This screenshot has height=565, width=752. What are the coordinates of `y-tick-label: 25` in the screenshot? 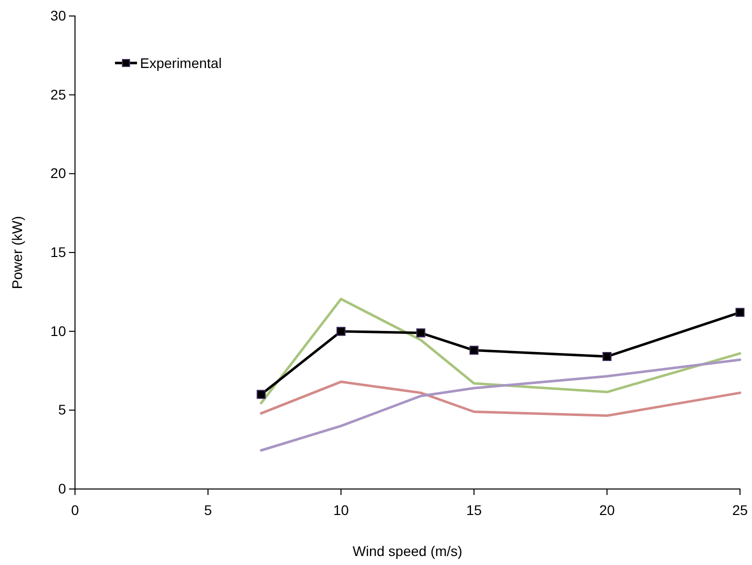 It's located at (58, 94).